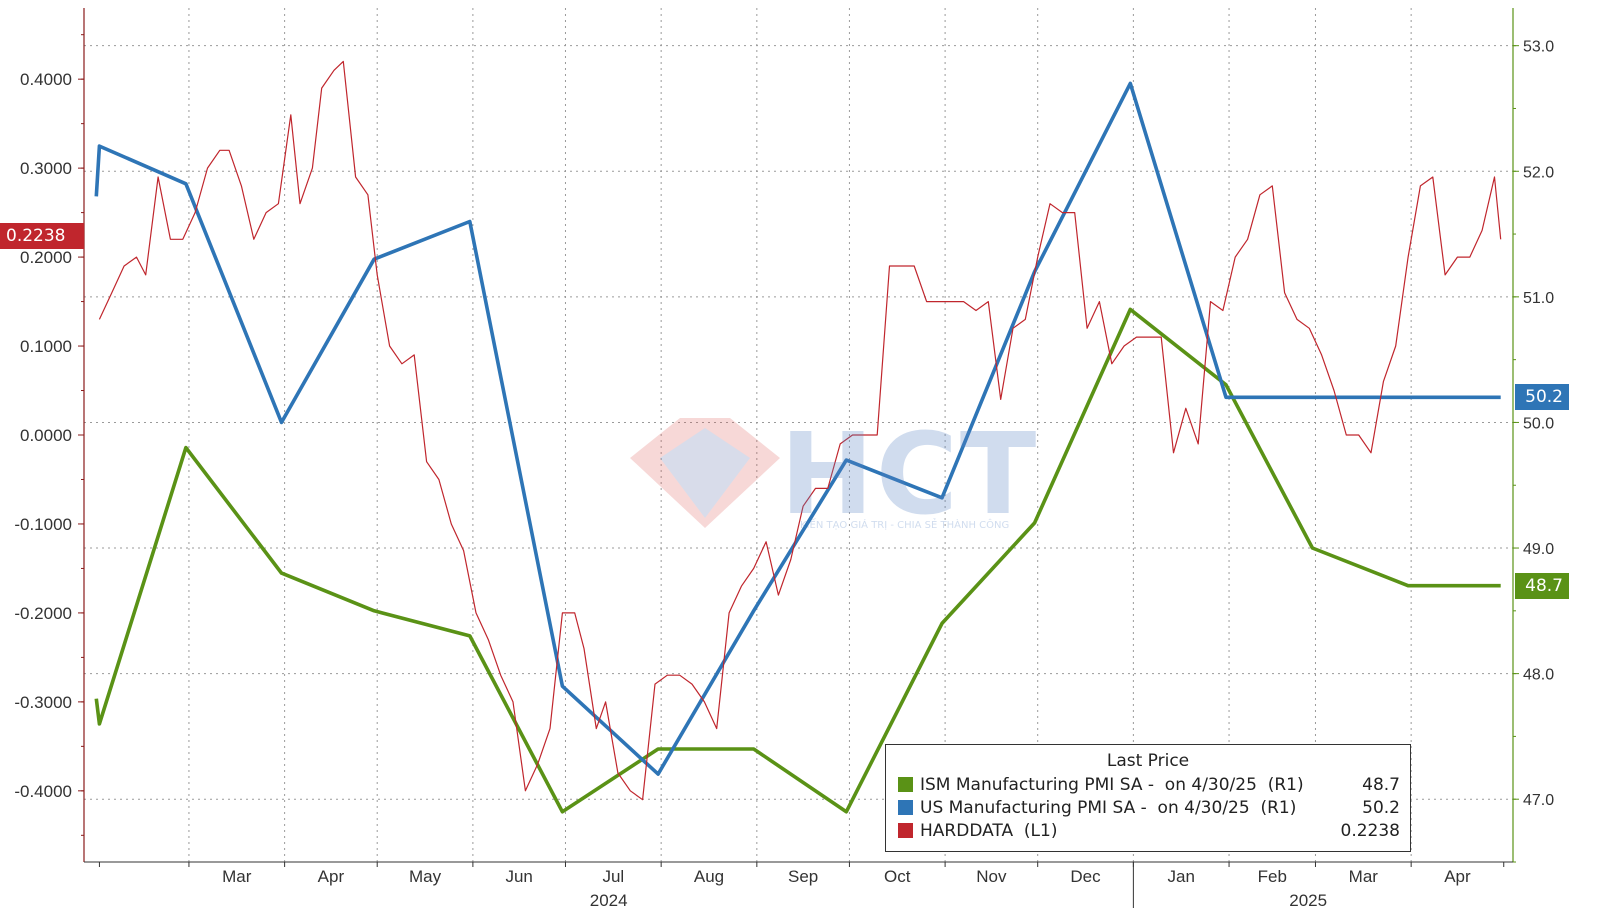 Image resolution: width=1600 pixels, height=914 pixels. I want to click on legend-swatch-harddata, so click(905, 830).